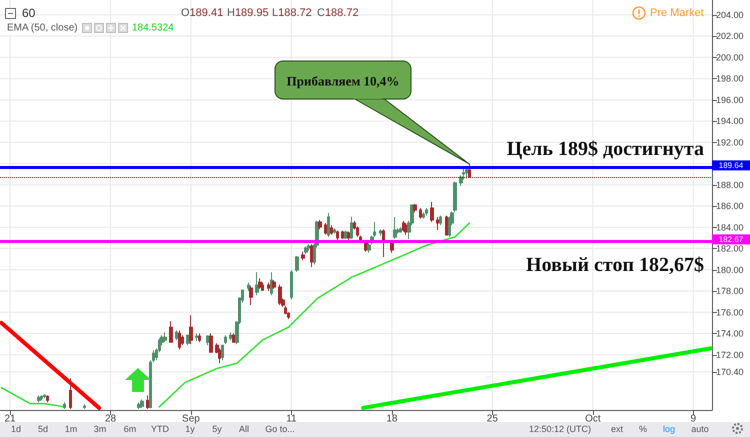 The width and height of the screenshot is (750, 437). What do you see at coordinates (248, 13) in the screenshot?
I see `annotation: H189.95` at bounding box center [248, 13].